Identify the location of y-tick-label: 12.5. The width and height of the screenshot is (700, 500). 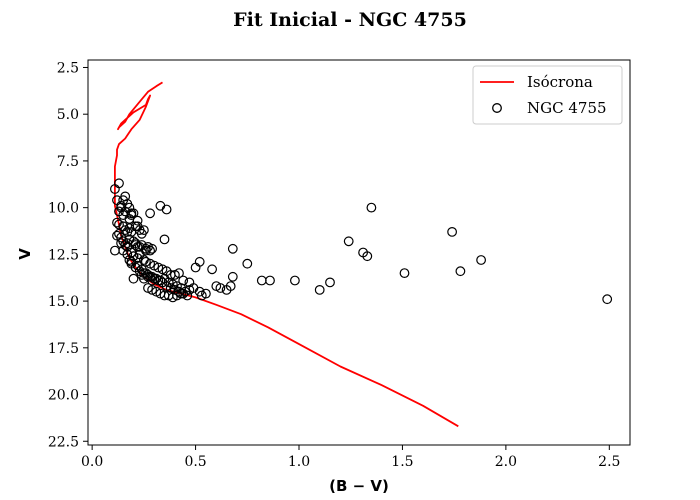
(63, 255).